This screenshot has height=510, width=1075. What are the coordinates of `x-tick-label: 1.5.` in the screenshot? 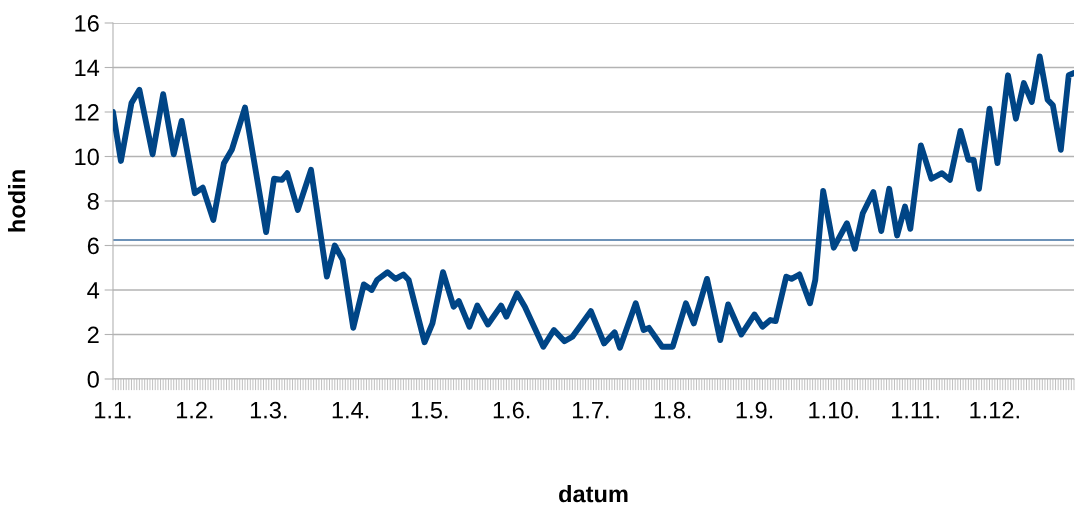 It's located at (429, 410).